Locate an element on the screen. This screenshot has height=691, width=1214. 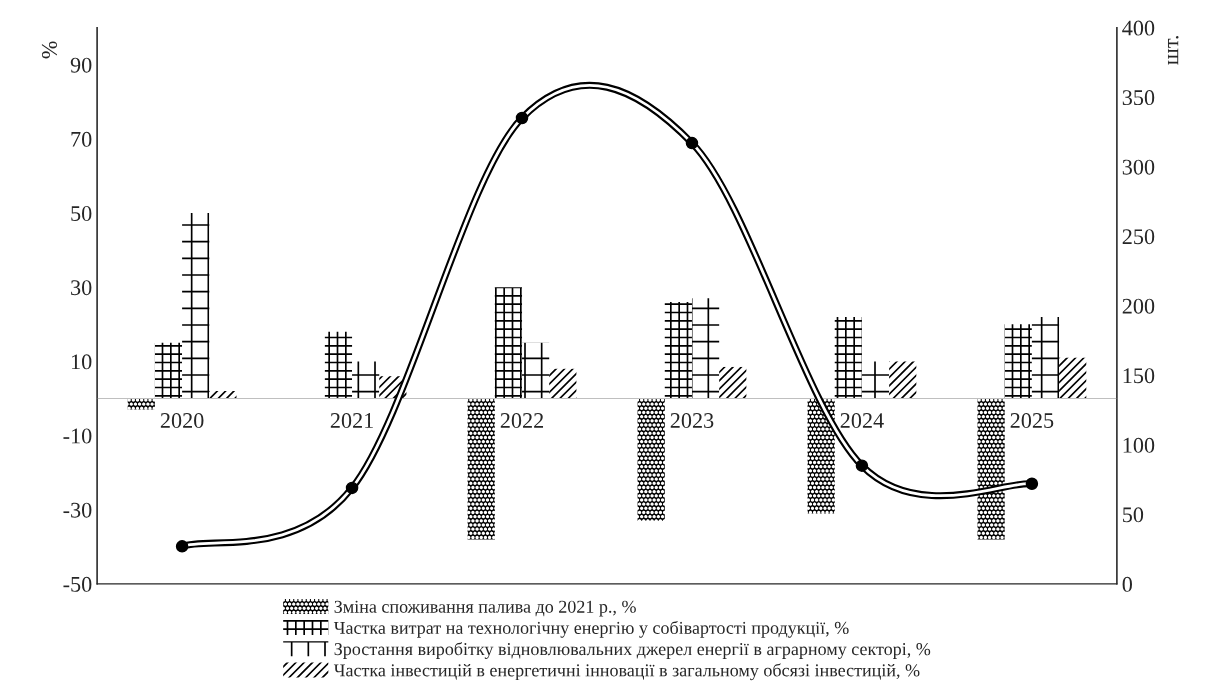
y-tick-label: 50 is located at coordinates (81, 213).